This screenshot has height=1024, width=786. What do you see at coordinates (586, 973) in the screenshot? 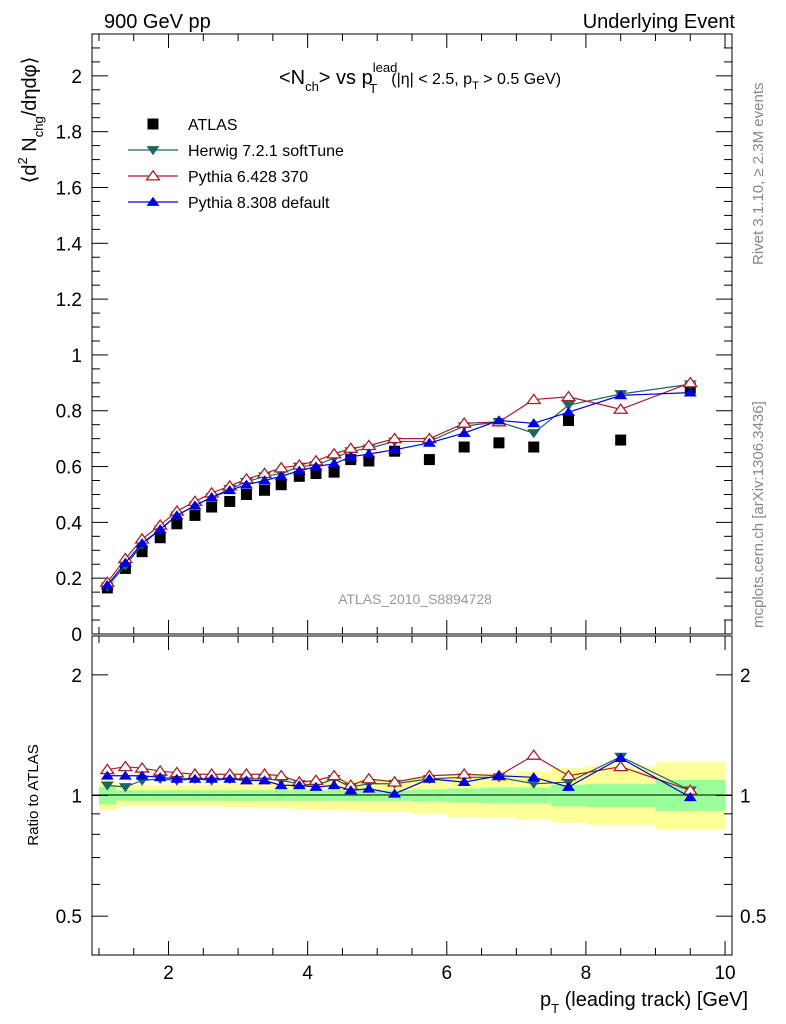
I see `x-tick-label: 8` at bounding box center [586, 973].